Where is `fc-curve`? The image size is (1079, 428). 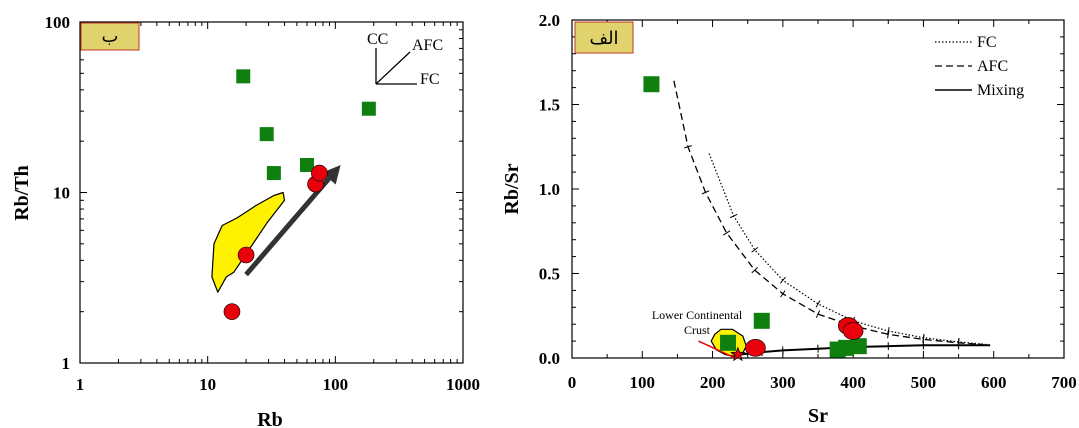 fc-curve is located at coordinates (847, 249).